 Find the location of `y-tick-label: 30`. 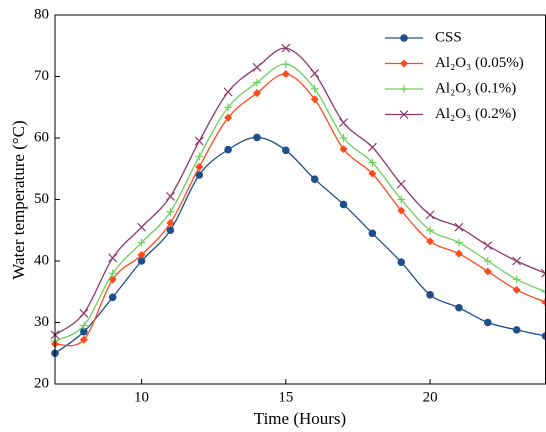

y-tick-label: 30 is located at coordinates (41, 322).